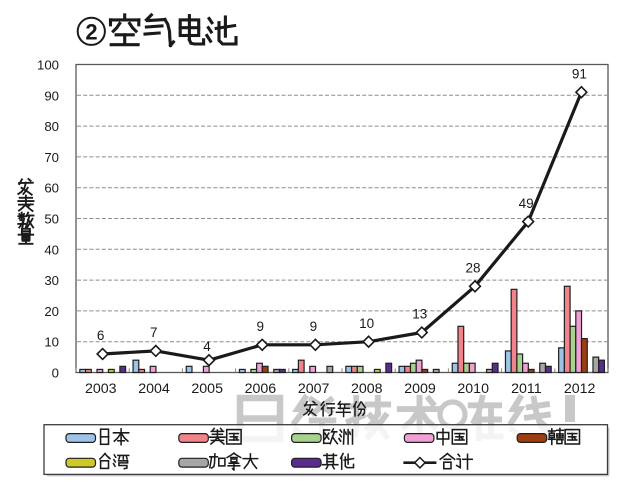  Describe the element at coordinates (154, 332) in the screenshot. I see `svg-text: 7` at that location.